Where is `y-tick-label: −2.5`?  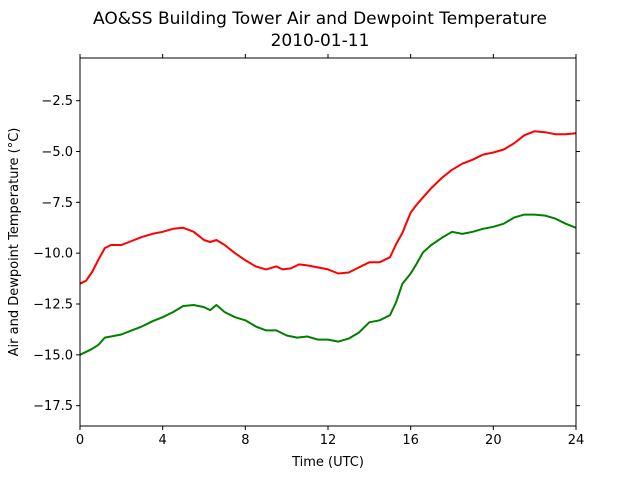
y-tick-label: −2.5 is located at coordinates (57, 101).